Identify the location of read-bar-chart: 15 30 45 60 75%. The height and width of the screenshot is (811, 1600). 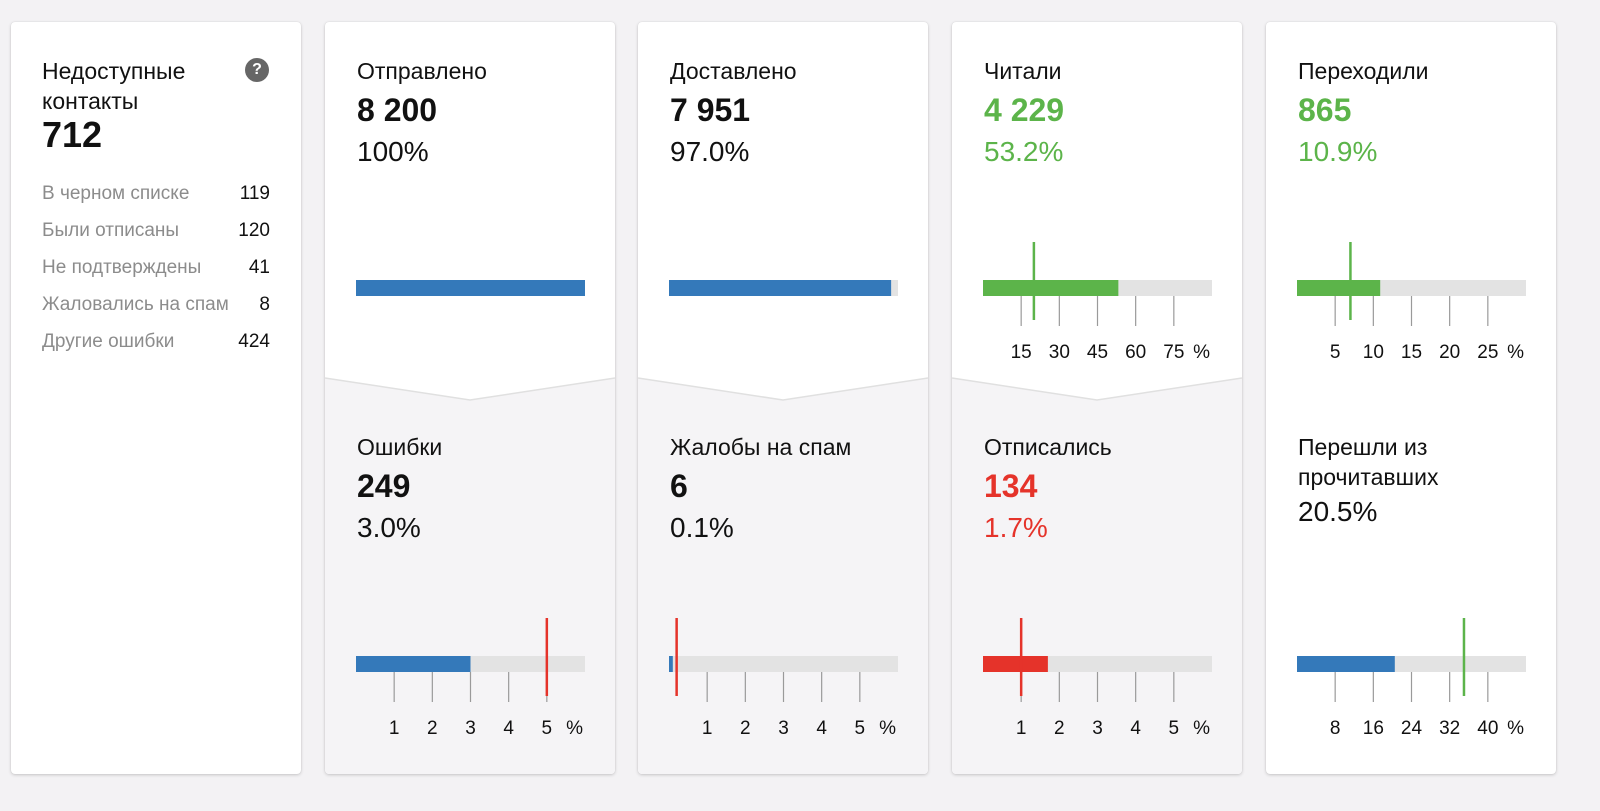
(1097, 302).